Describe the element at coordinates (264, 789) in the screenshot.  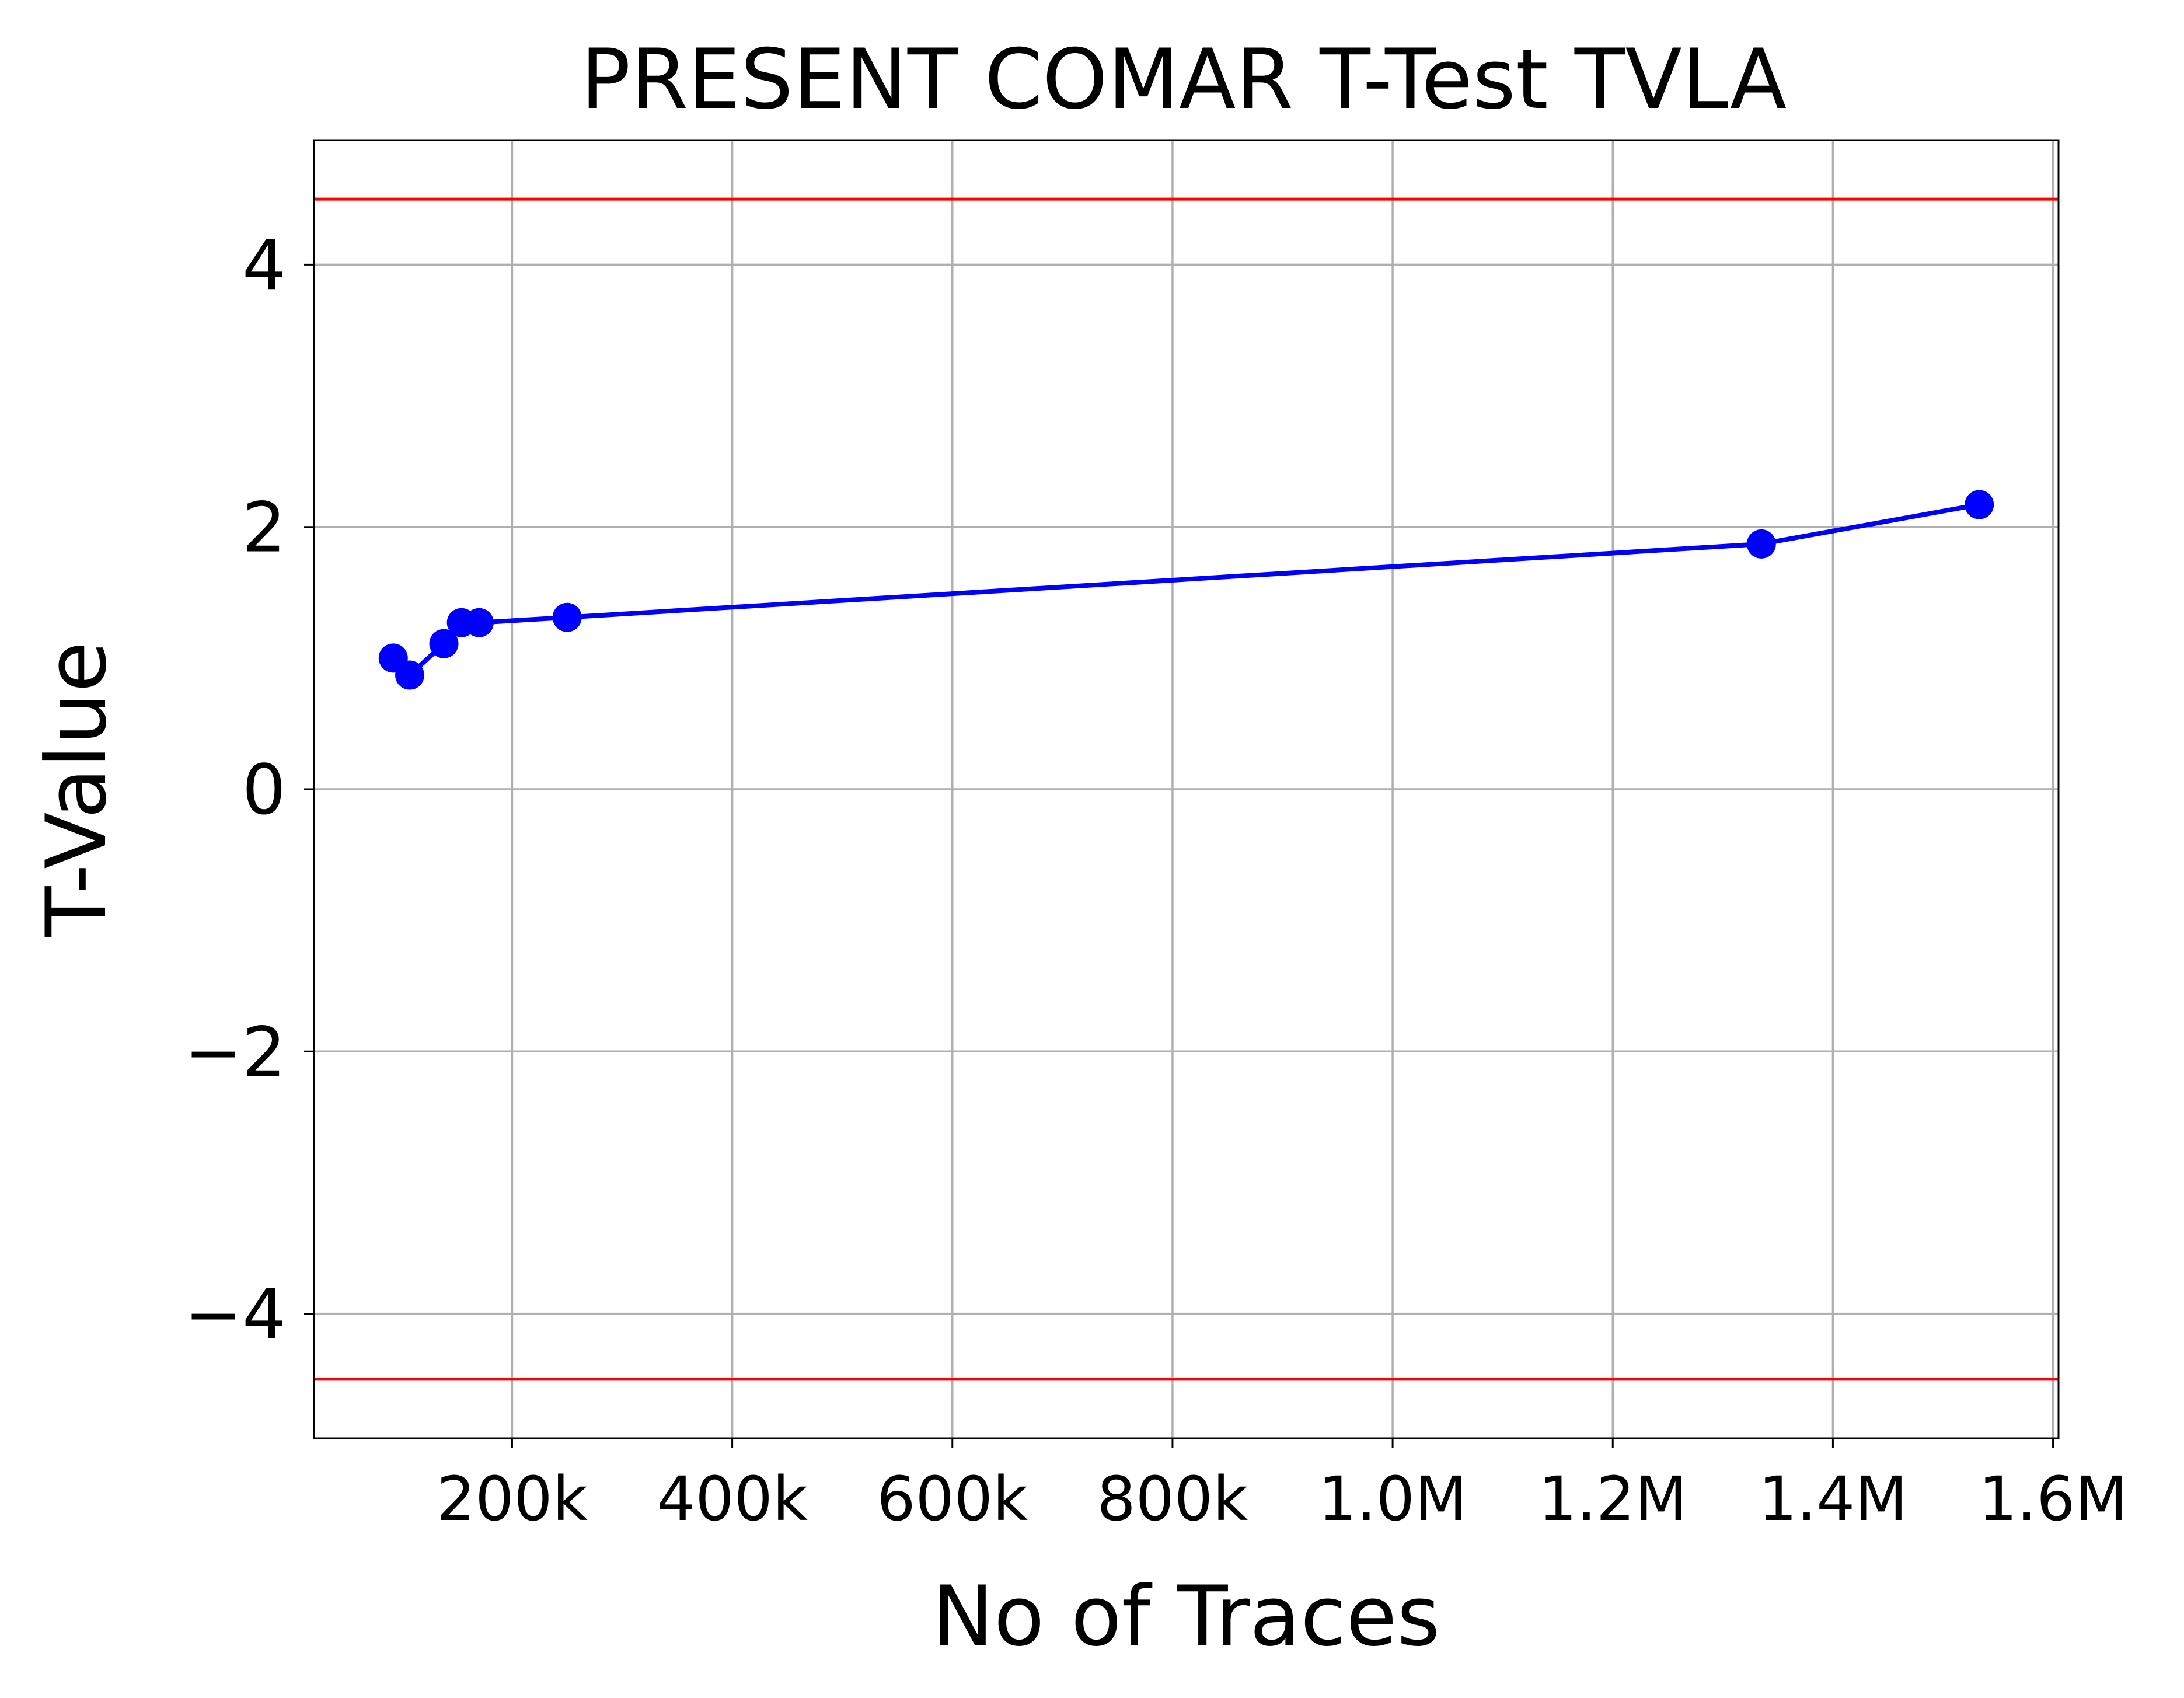
I see `y-tick-label: 0` at that location.